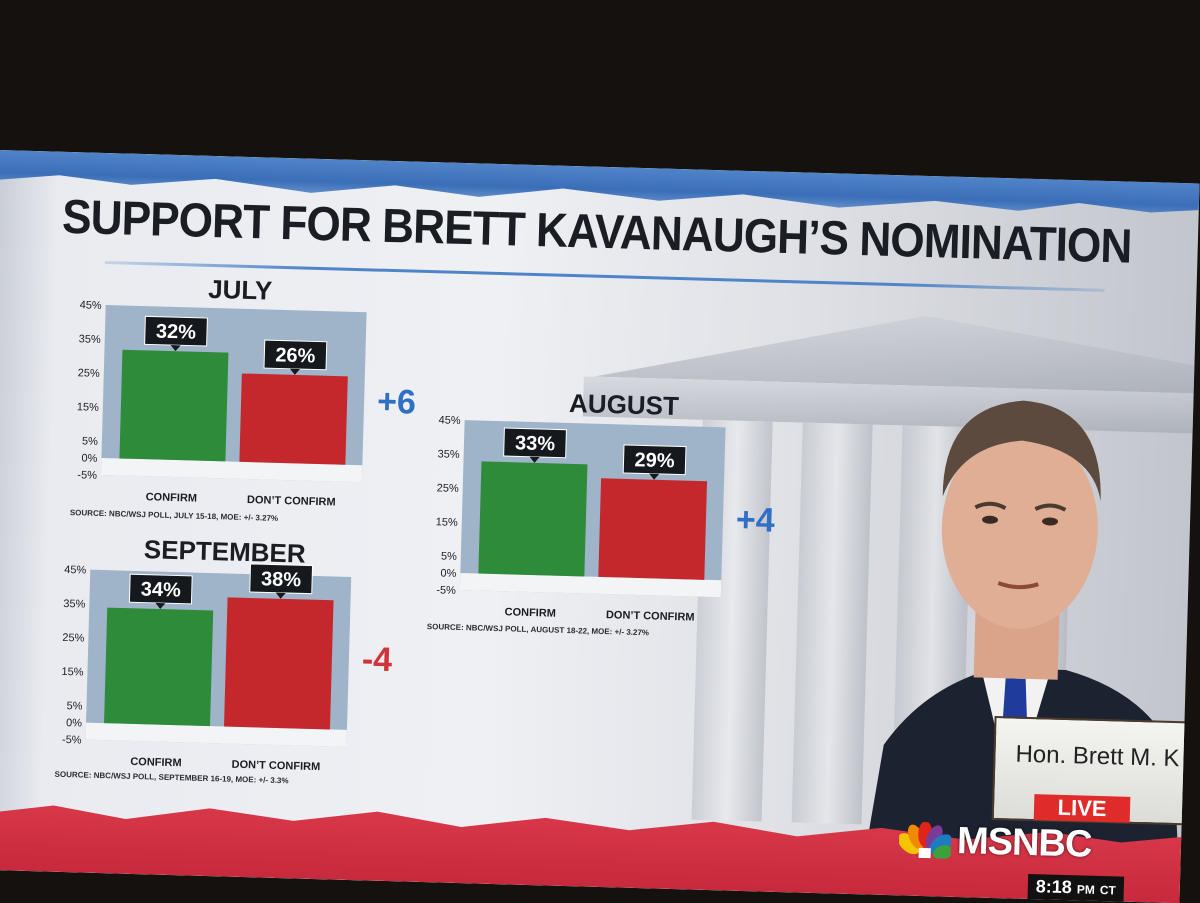  I want to click on july-delta: +6, so click(396, 402).